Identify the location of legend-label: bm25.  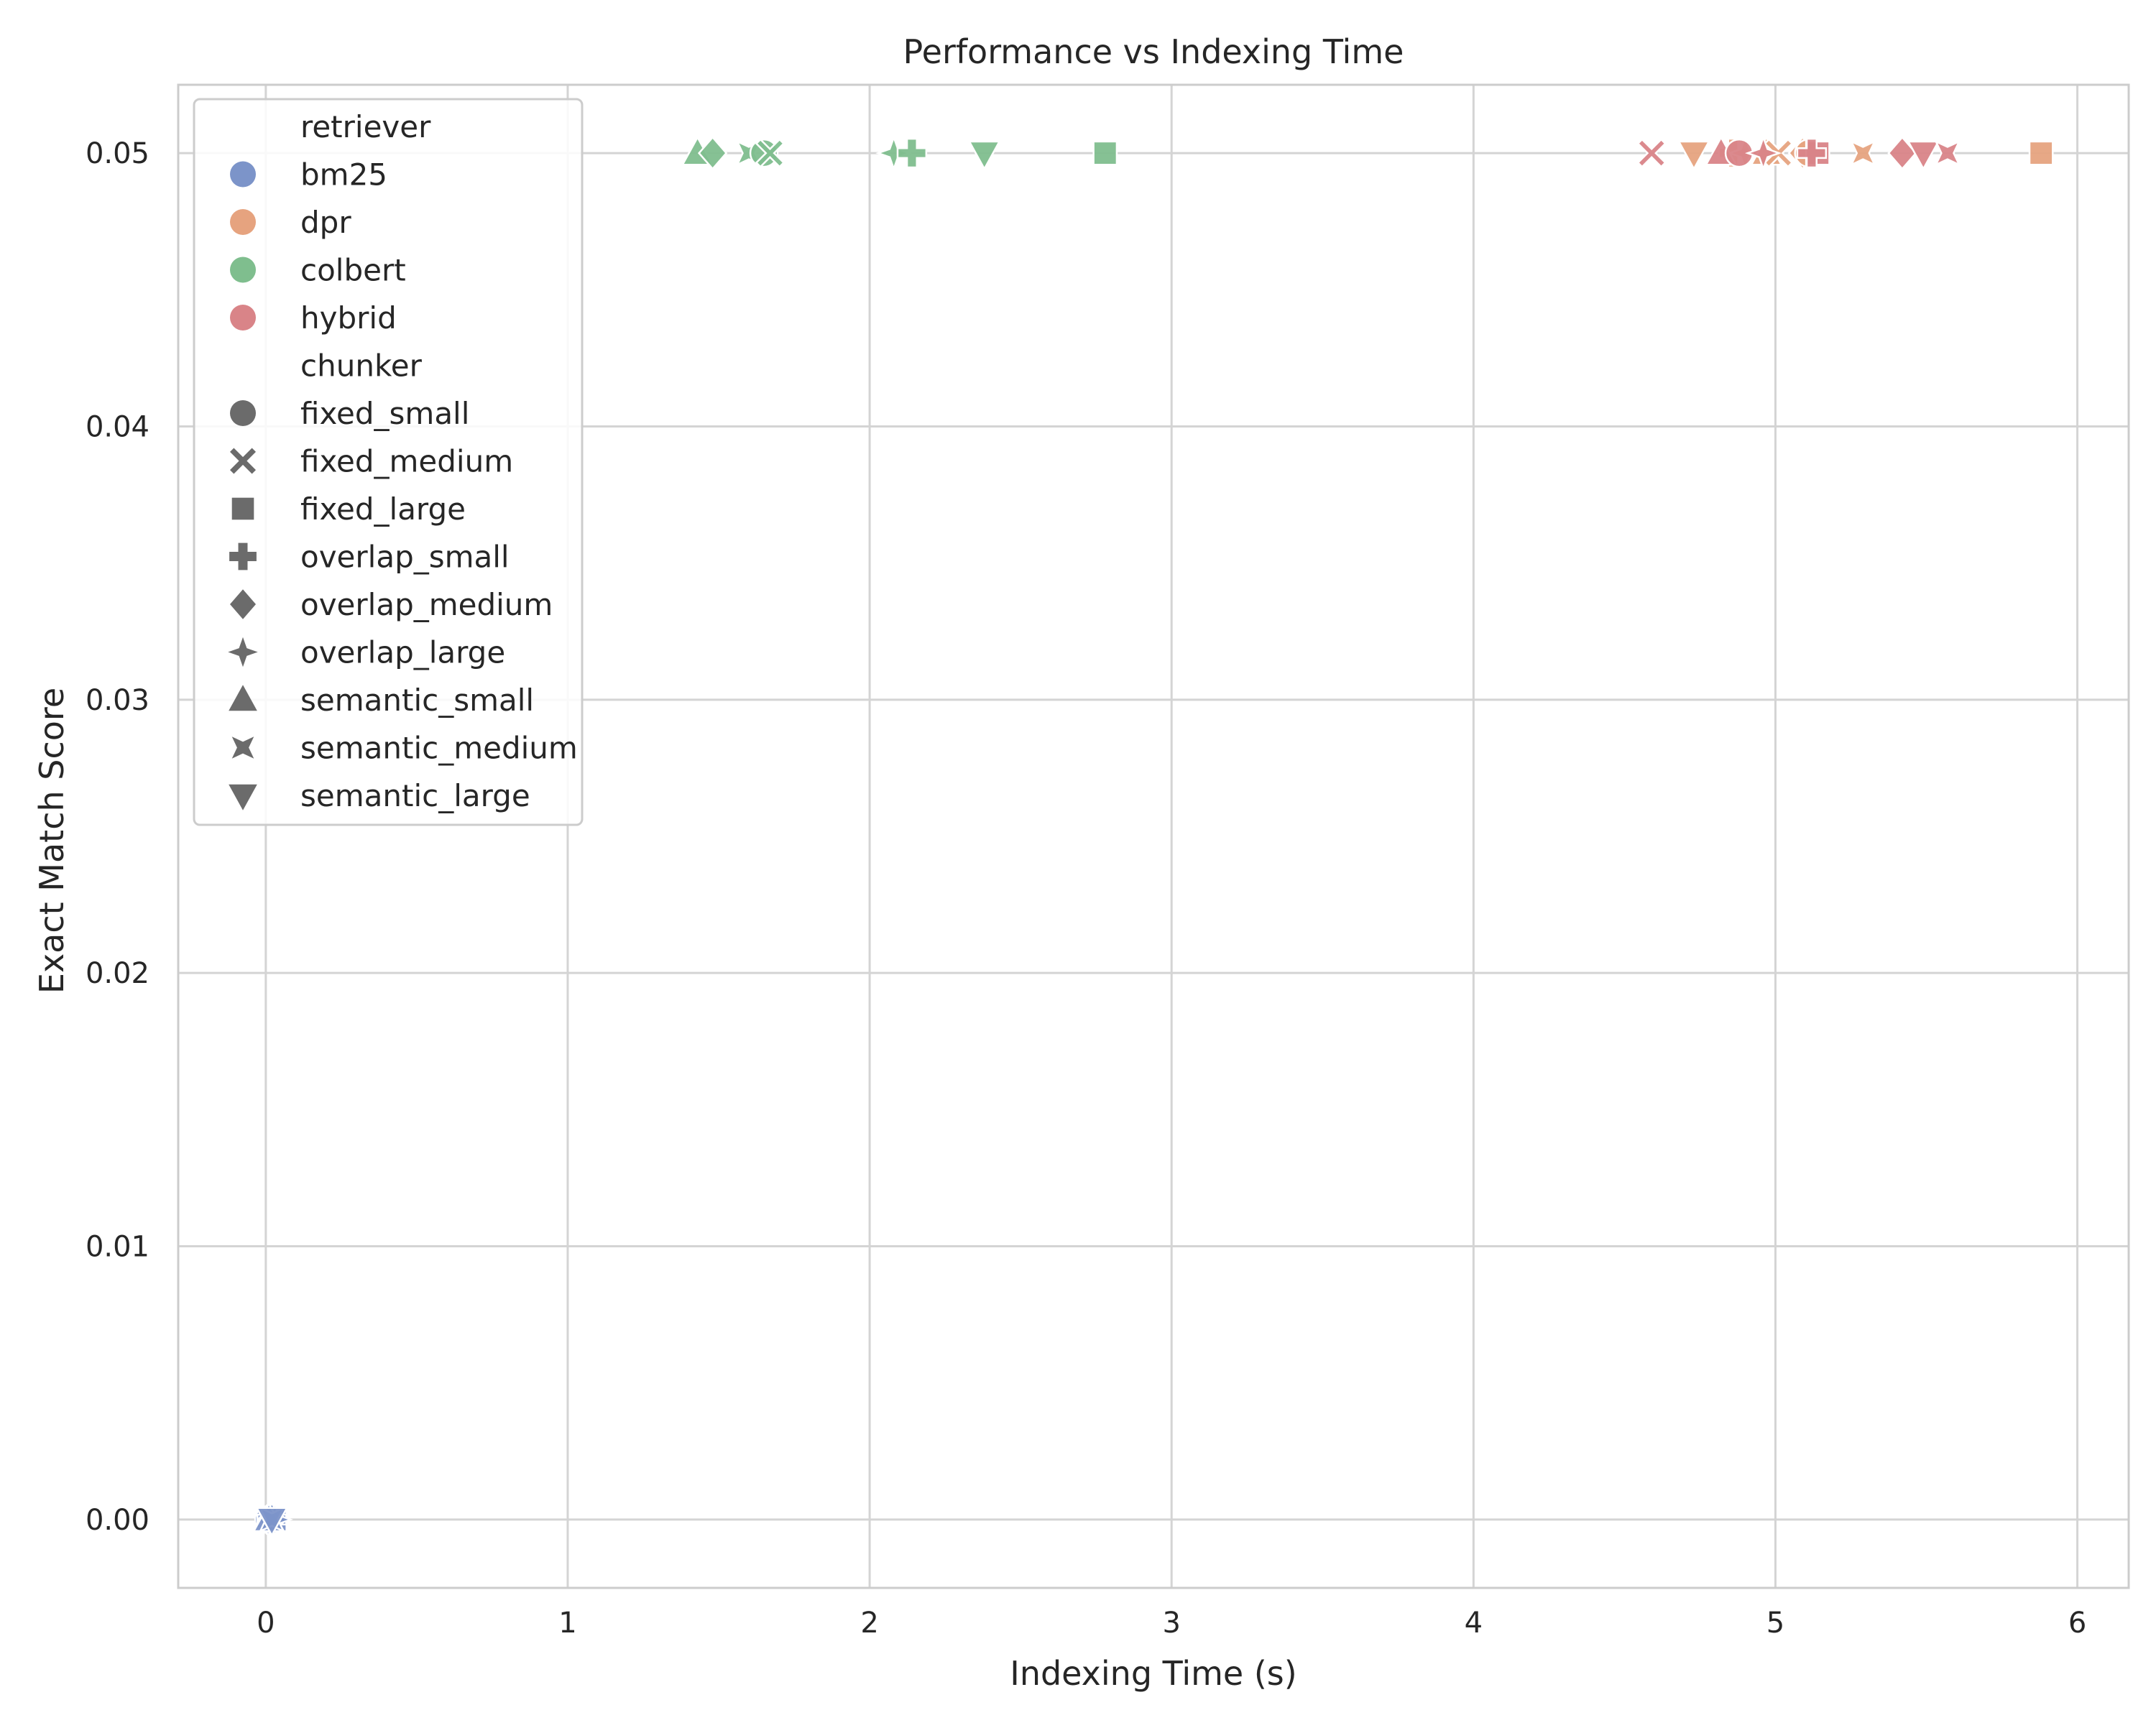
(343, 175).